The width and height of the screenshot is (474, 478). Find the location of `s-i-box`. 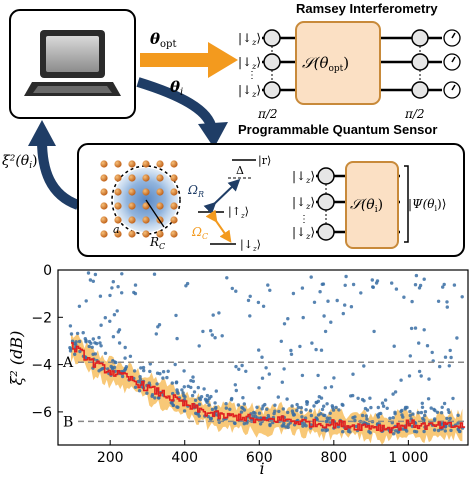

s-i-box is located at coordinates (372, 205).